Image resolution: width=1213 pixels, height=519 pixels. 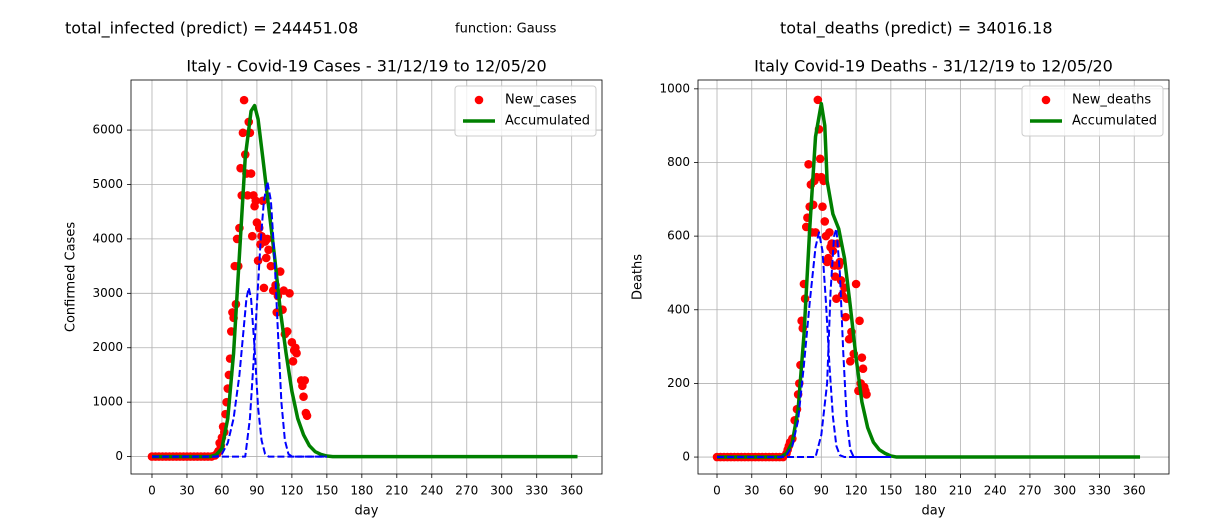 I want to click on y-tick-label: 800, so click(x=678, y=162).